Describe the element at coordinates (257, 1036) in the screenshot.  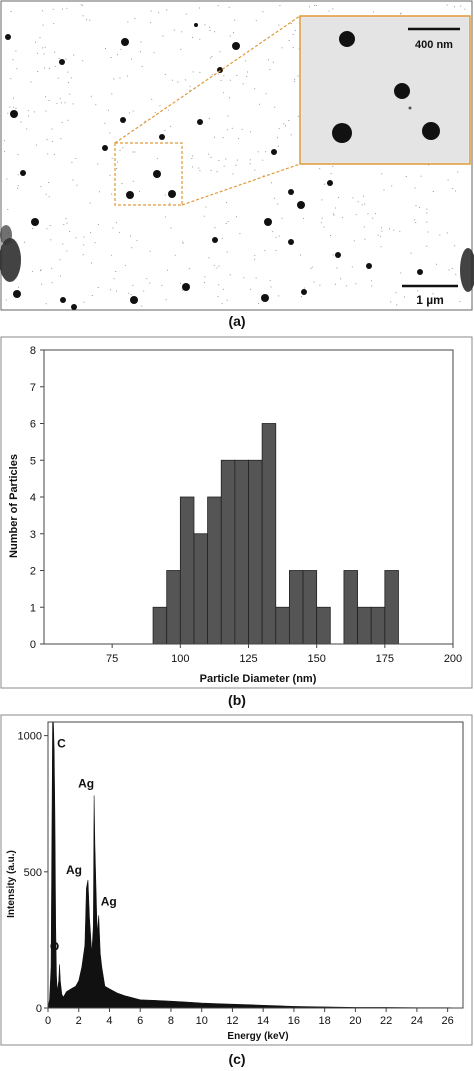
I see `eds-xlabel: Energy (keV)` at that location.